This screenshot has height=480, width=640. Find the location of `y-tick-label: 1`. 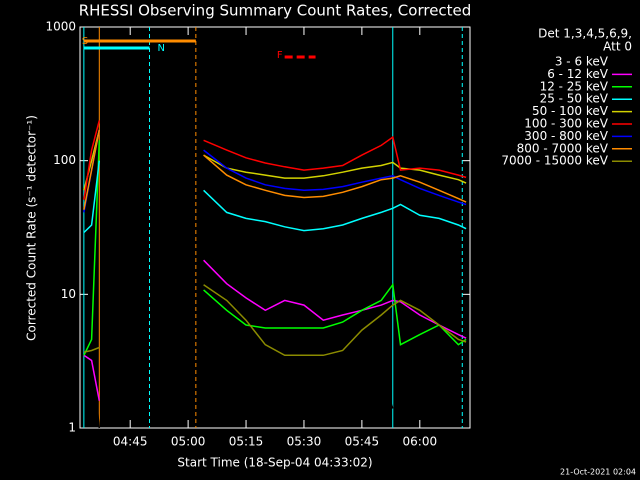

y-tick-label: 1 is located at coordinates (72, 428).